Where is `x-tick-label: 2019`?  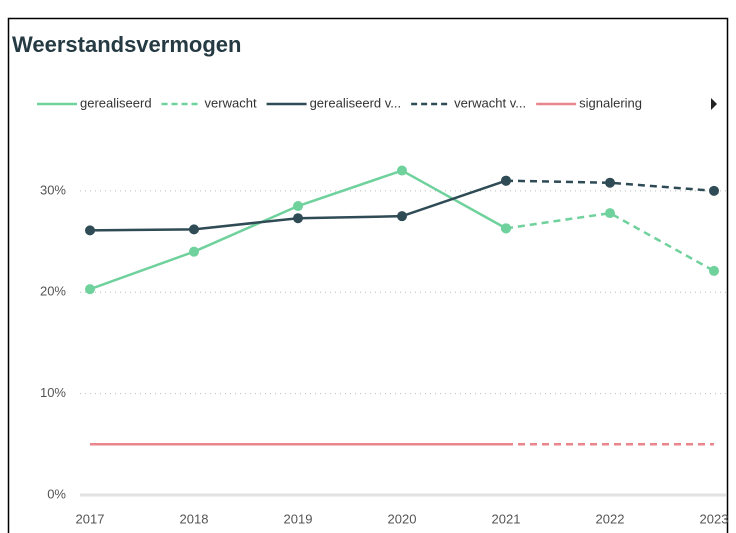 x-tick-label: 2019 is located at coordinates (298, 518).